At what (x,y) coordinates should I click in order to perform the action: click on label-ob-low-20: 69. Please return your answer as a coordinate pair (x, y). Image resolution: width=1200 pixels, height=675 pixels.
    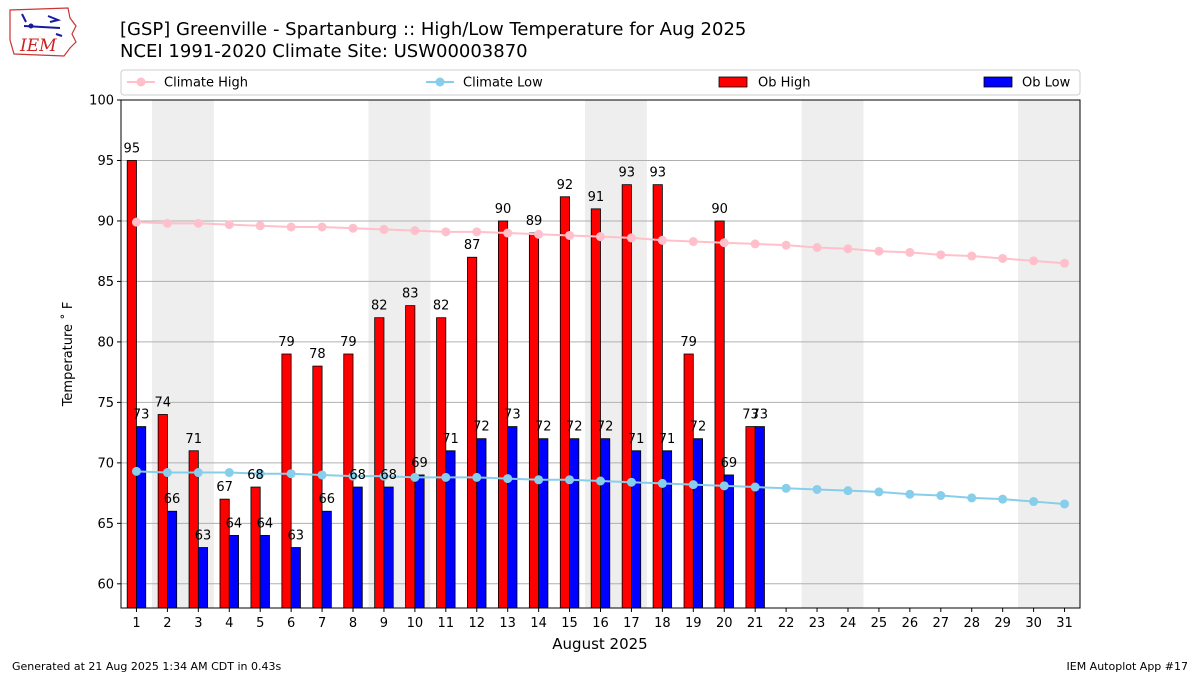
    Looking at the image, I should click on (729, 463).